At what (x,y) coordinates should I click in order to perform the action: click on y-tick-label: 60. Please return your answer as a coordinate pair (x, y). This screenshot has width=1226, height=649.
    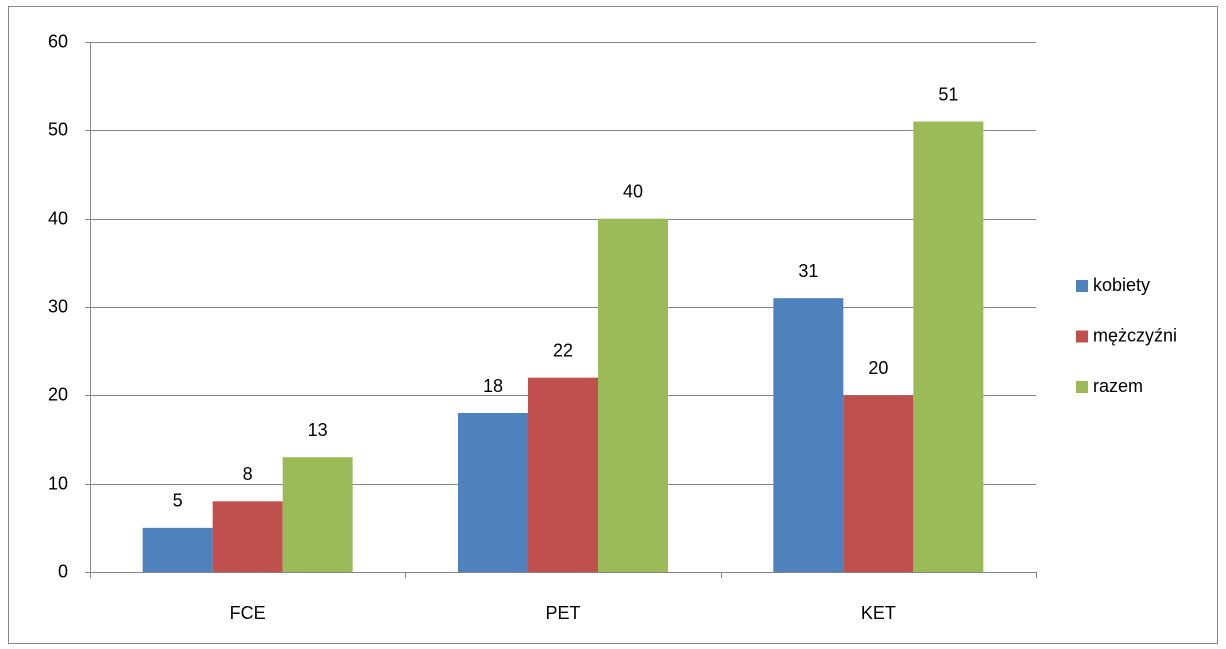
    Looking at the image, I should click on (58, 41).